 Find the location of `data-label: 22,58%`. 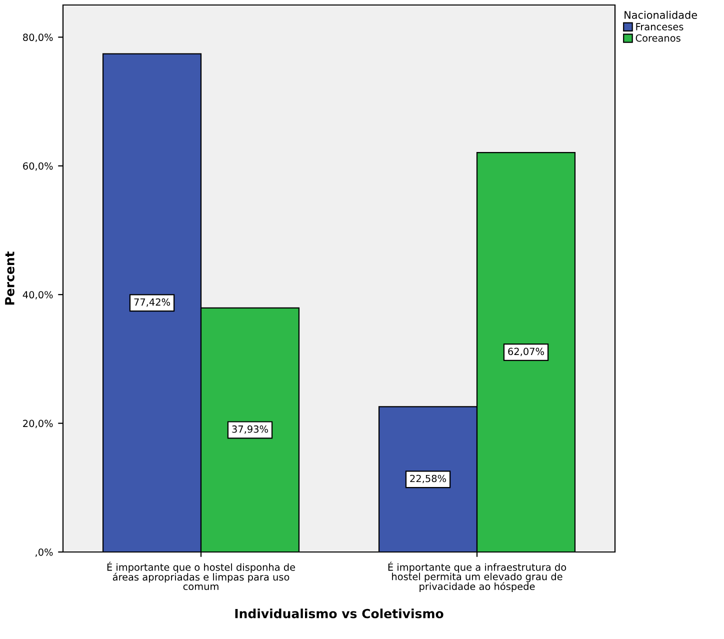

data-label: 22,58% is located at coordinates (428, 479).